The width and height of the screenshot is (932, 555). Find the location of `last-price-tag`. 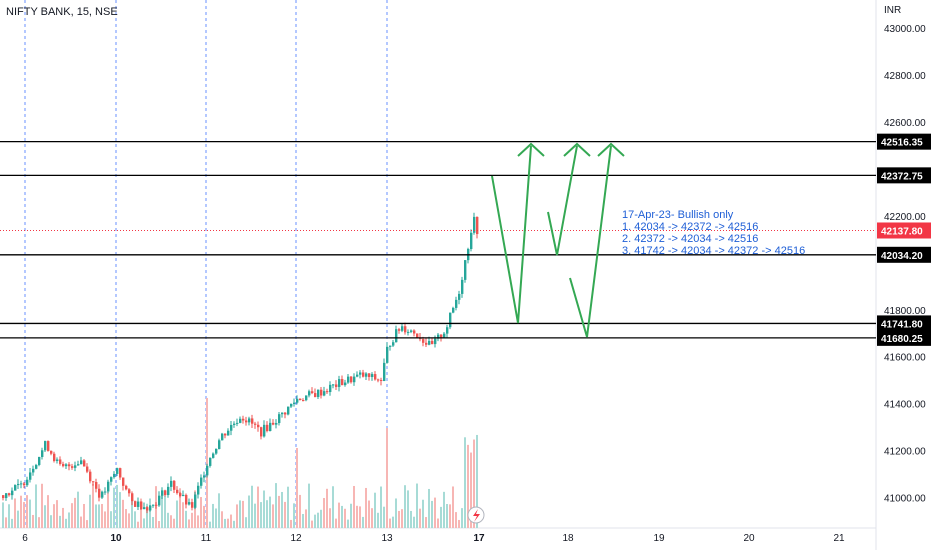

last-price-tag is located at coordinates (904, 230).